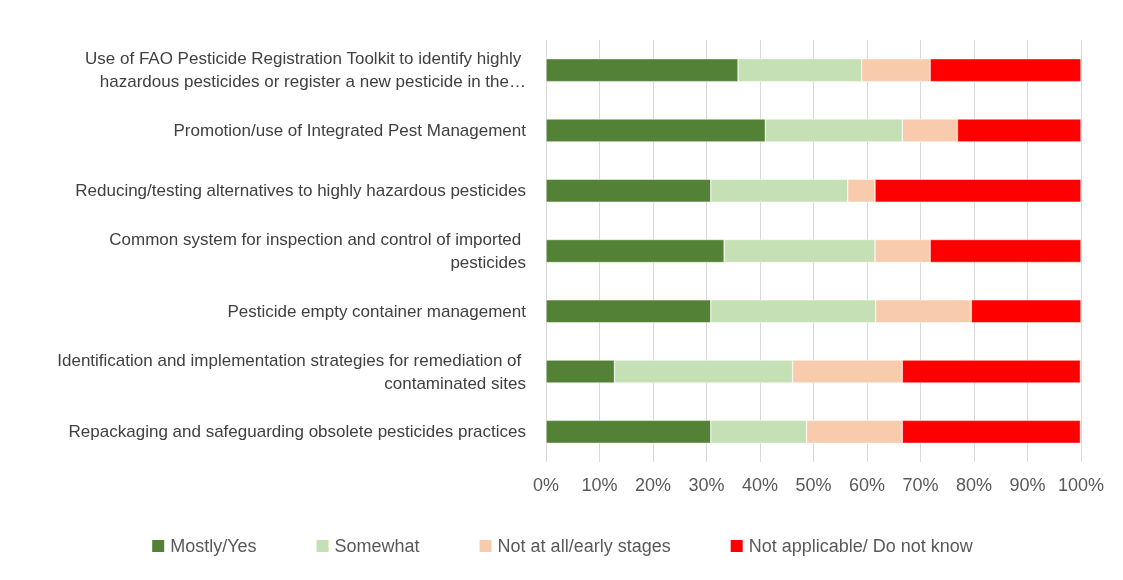  I want to click on x-tick-label: 10%, so click(599, 485).